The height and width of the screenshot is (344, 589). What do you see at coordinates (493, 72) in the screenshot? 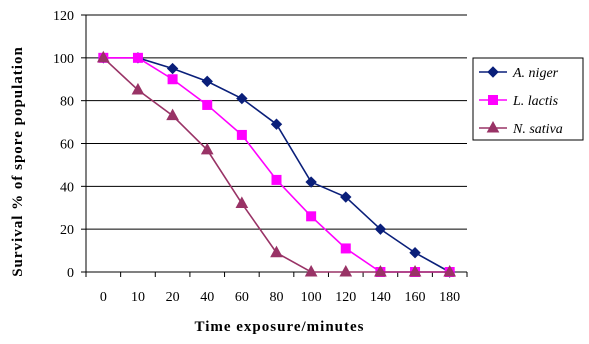
I see `legend-marker-a-niger` at bounding box center [493, 72].